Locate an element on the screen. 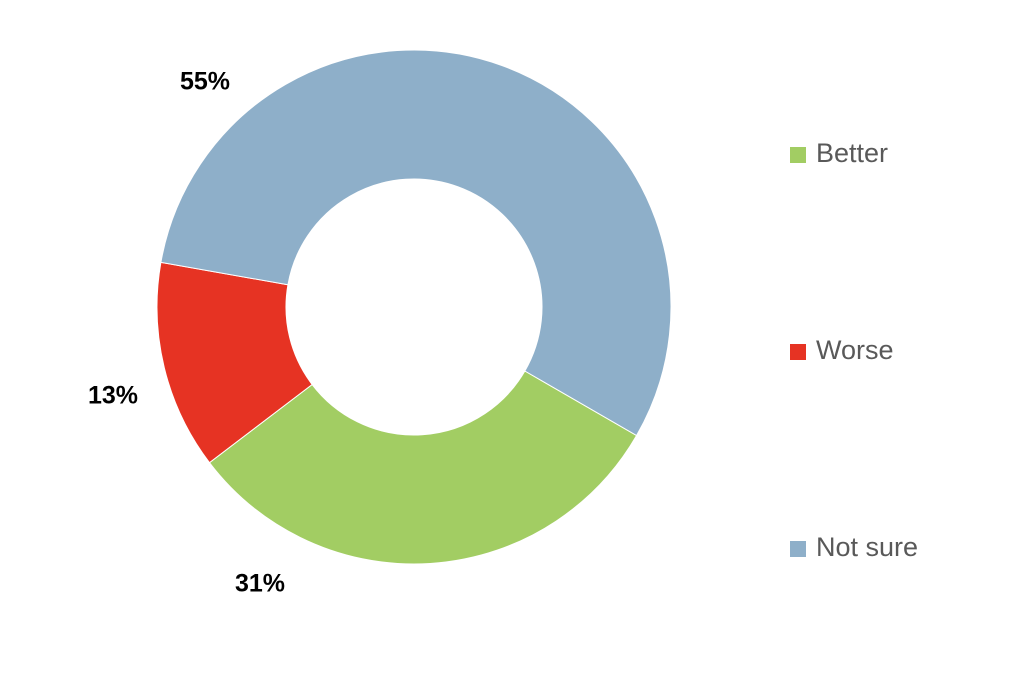  data-label: 31% is located at coordinates (260, 584).